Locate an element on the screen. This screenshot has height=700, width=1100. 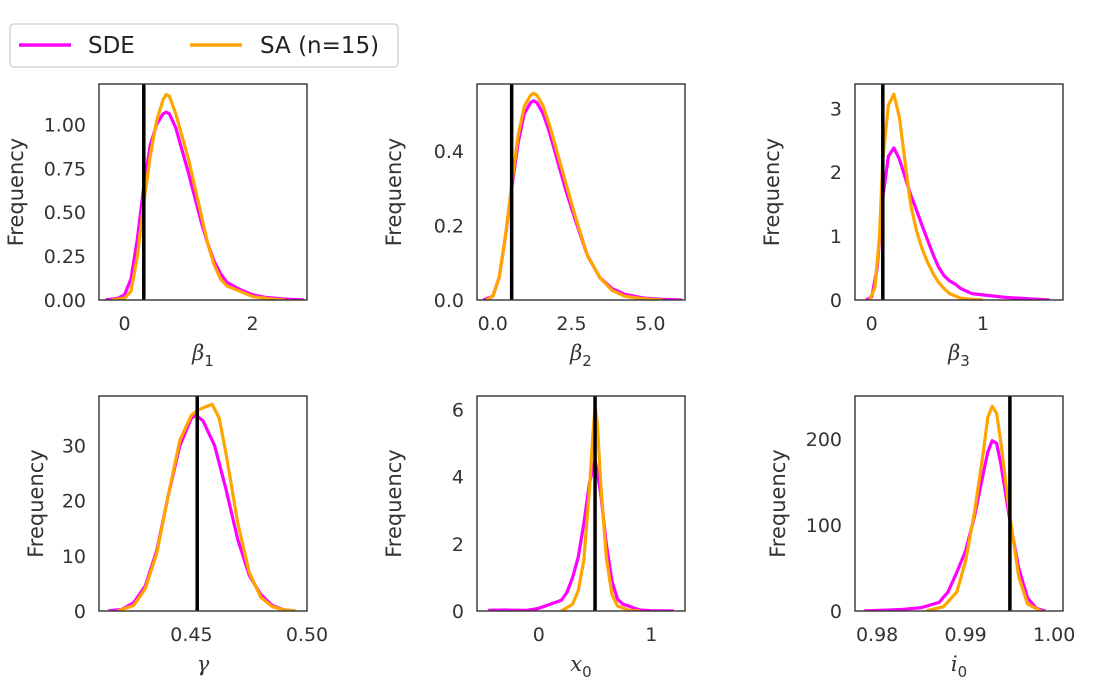
y-tick-label: 0.2 is located at coordinates (449, 227).